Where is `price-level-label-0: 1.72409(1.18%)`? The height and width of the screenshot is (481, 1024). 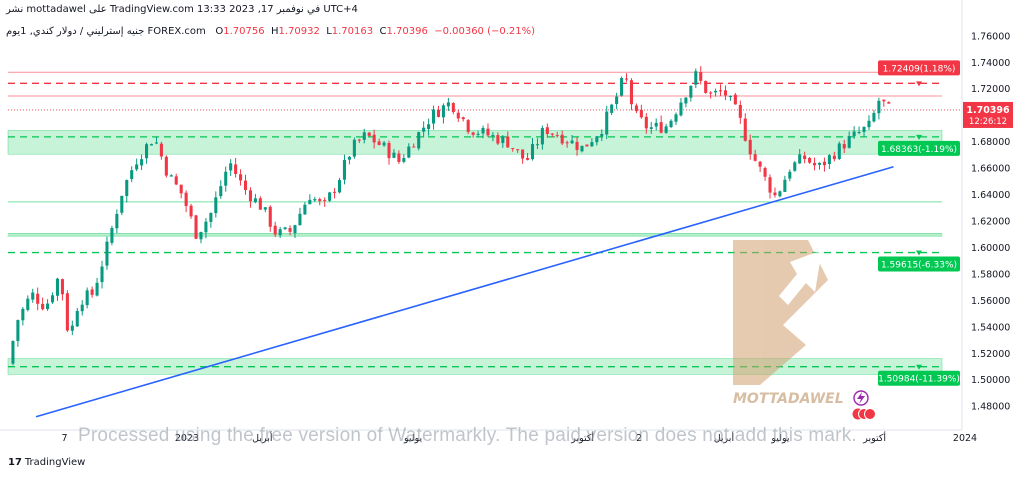 price-level-label-0: 1.72409(1.18%) is located at coordinates (919, 69).